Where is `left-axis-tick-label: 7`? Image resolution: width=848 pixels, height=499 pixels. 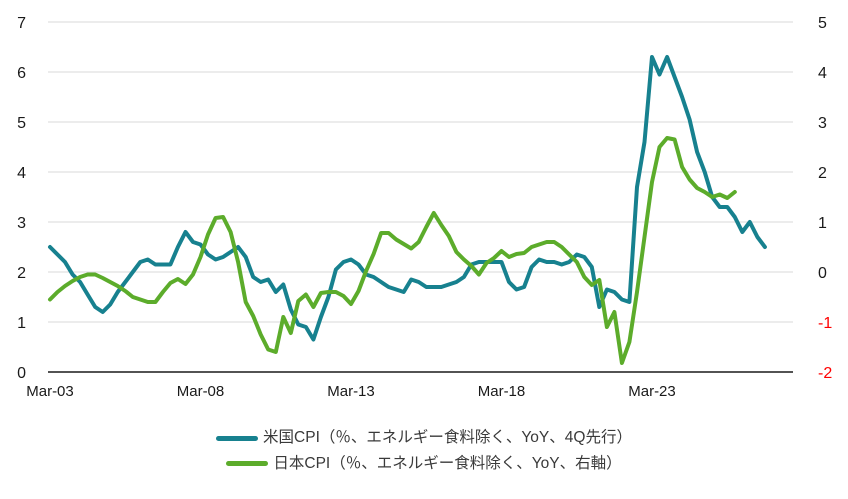 left-axis-tick-label: 7 is located at coordinates (21, 23).